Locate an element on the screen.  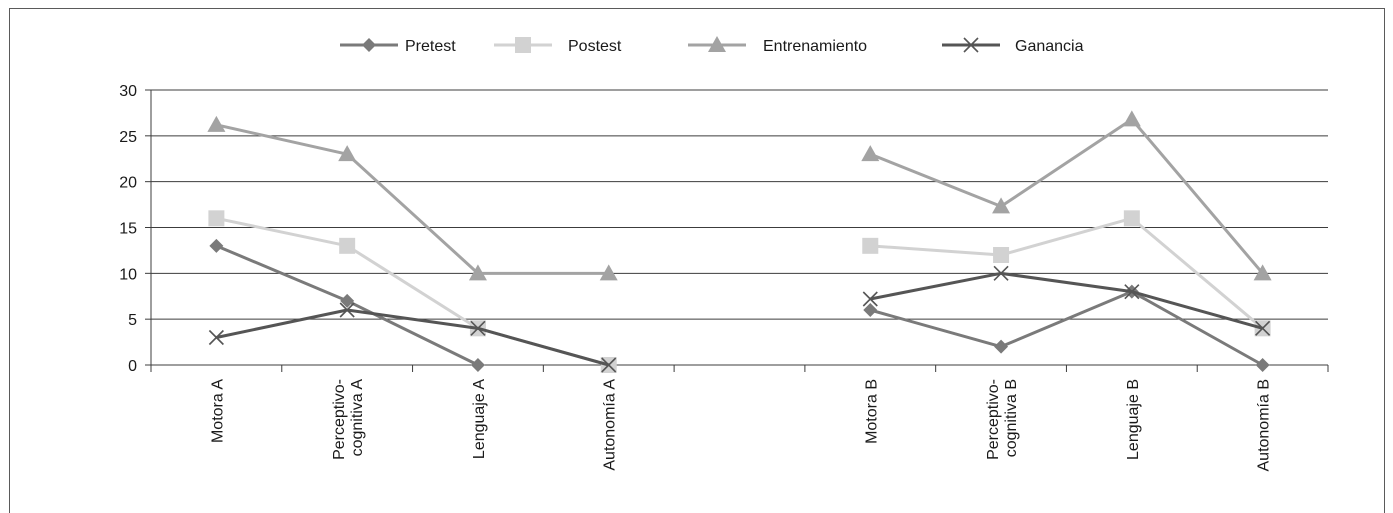
legend: Pretest Postest Entrenamiento Ganancia is located at coordinates (712, 45).